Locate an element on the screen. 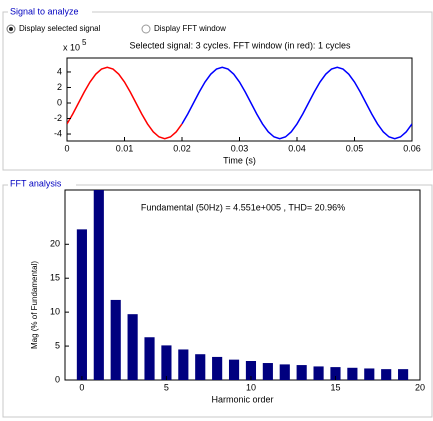 This screenshot has height=421, width=433. x-tick-label: 0.01 is located at coordinates (125, 148).